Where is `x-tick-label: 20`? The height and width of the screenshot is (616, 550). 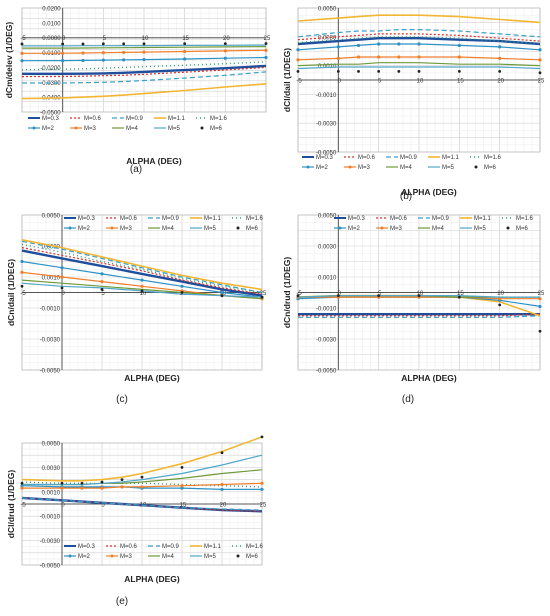 x-tick-label: 20 is located at coordinates (223, 294).